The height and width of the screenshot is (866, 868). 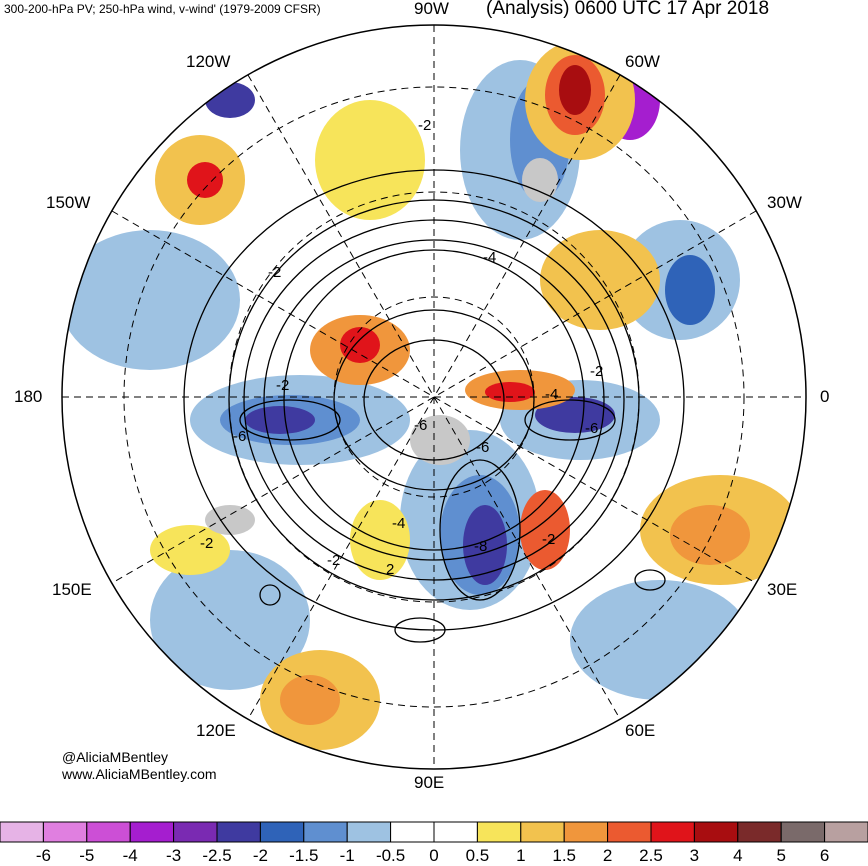 I want to click on lon-label-30e: 30E, so click(x=782, y=589).